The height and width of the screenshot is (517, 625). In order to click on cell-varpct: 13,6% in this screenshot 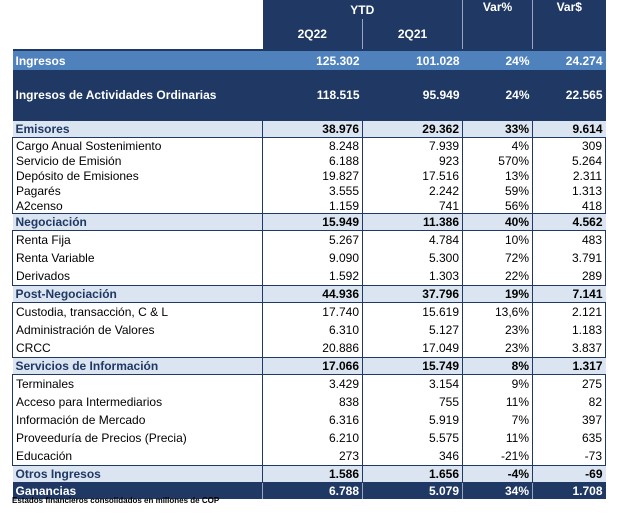, I will do `click(497, 311)`.